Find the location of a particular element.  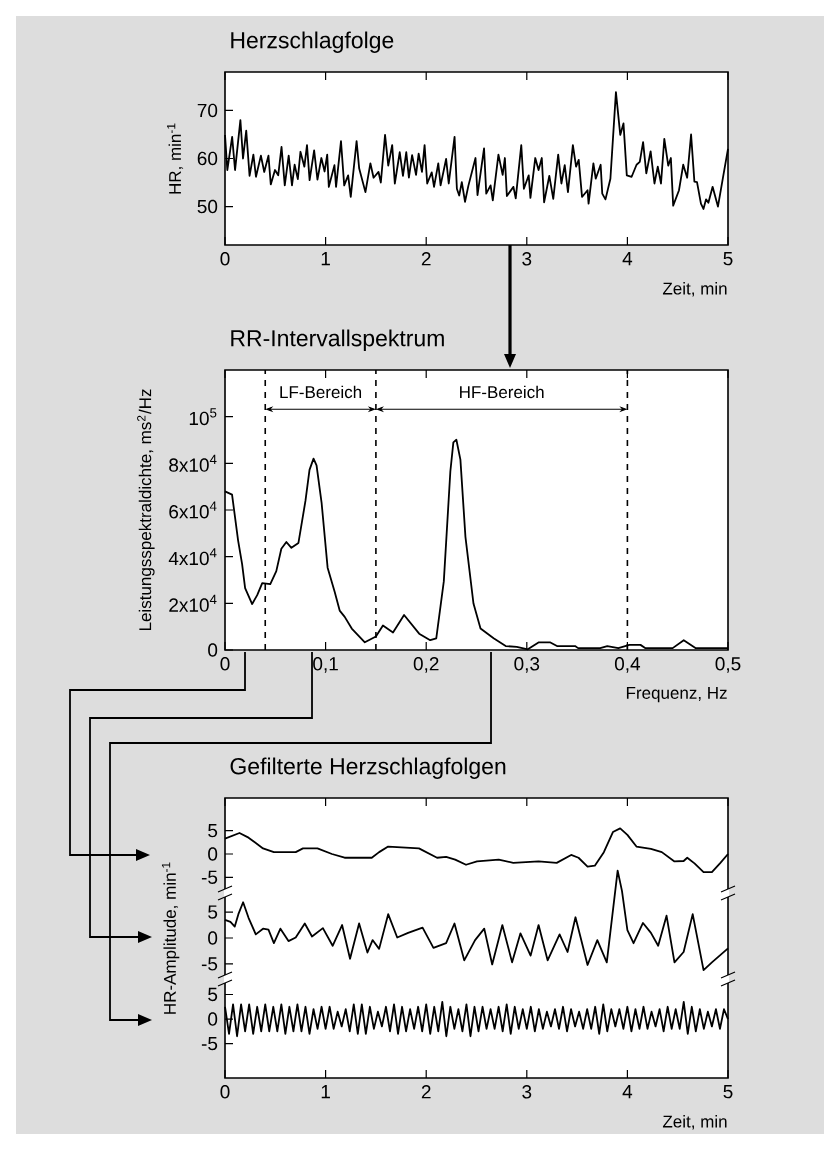

y-tick-label: 70 is located at coordinates (207, 110).